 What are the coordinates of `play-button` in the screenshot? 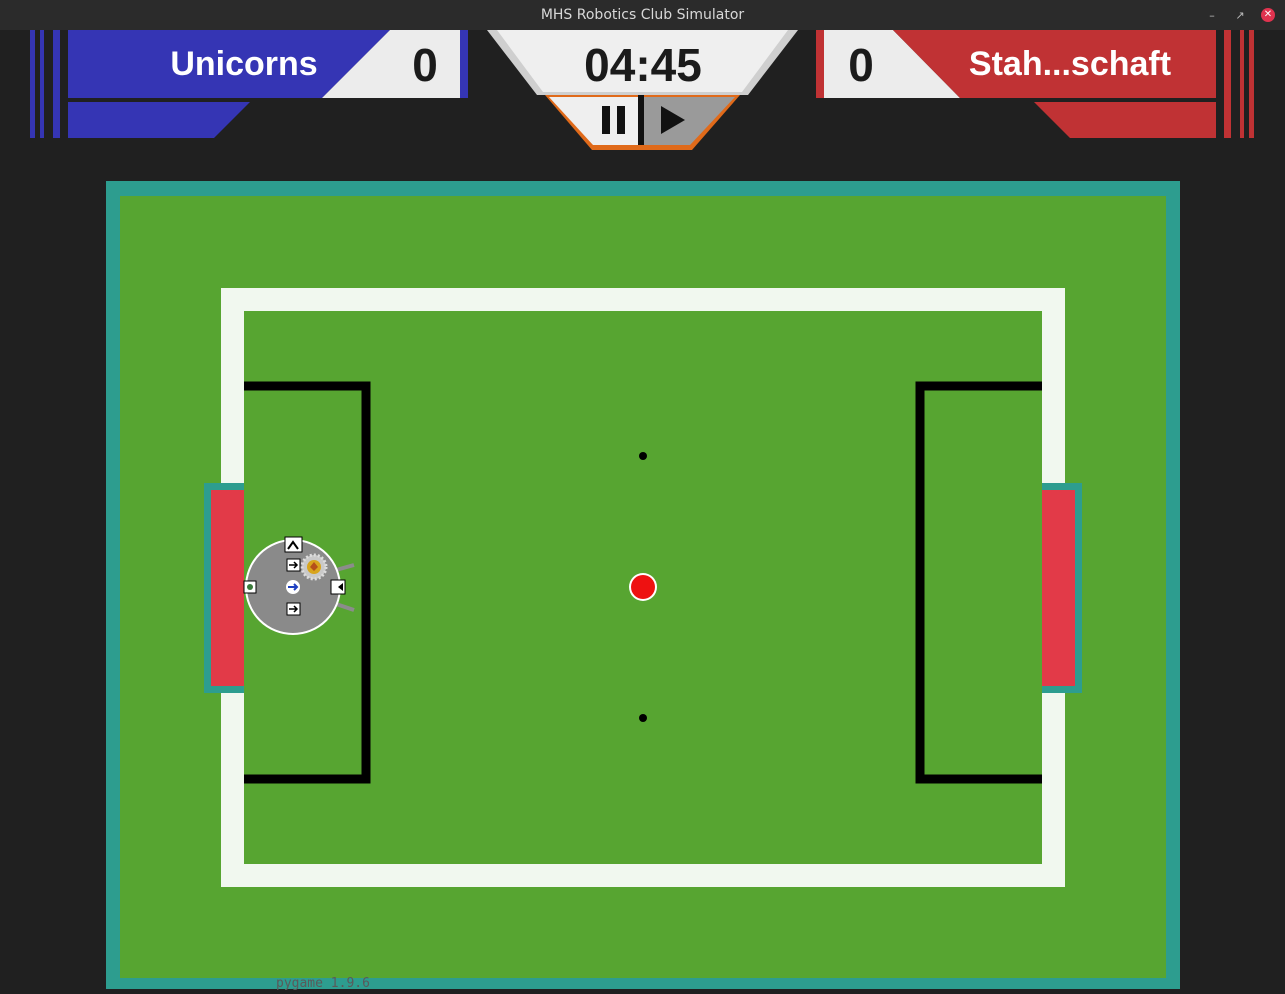 It's located at (689, 121).